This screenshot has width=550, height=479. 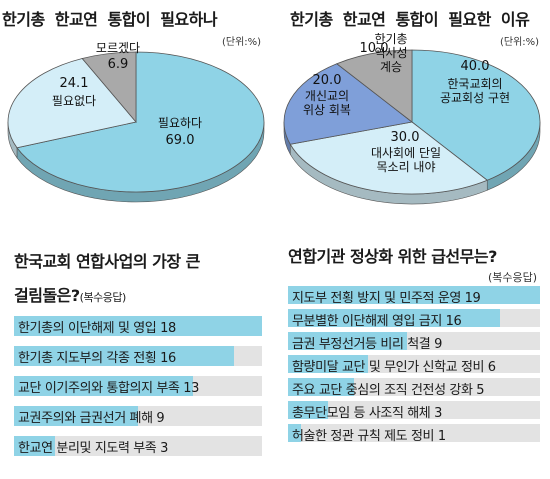 I want to click on pie1-title: 한기총 한교연 통합이 필요하나, so click(x=110, y=19).